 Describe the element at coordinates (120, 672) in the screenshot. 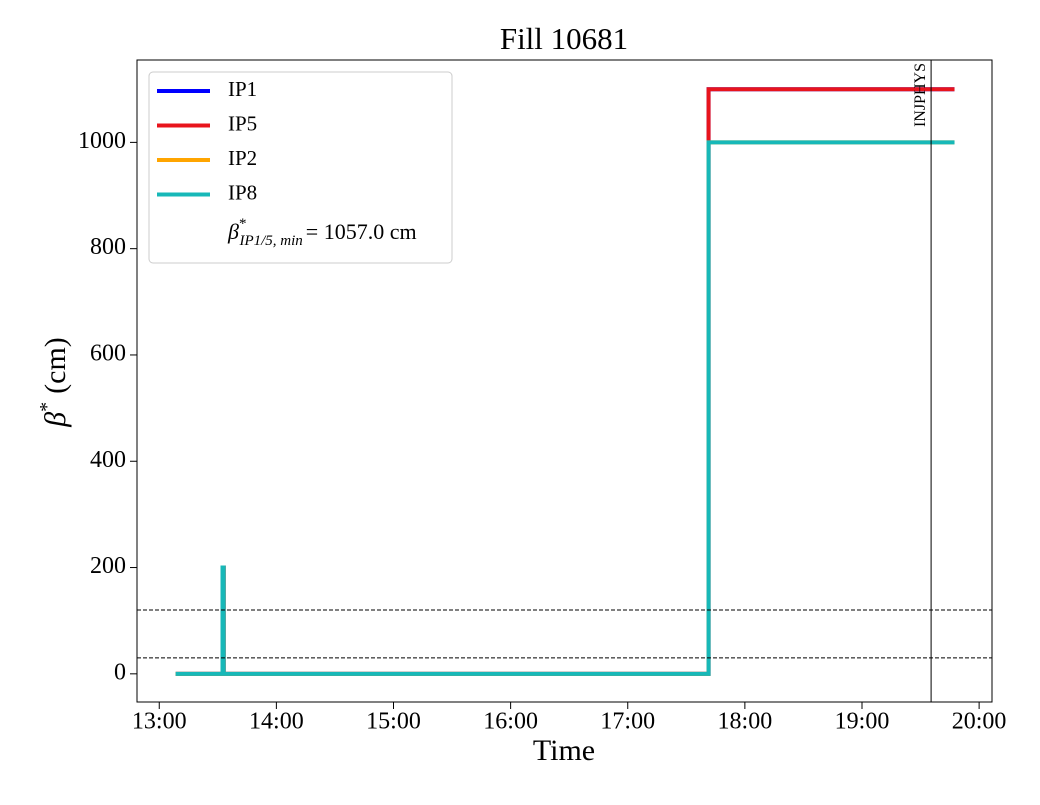

I see `y-tick-label: 0` at that location.